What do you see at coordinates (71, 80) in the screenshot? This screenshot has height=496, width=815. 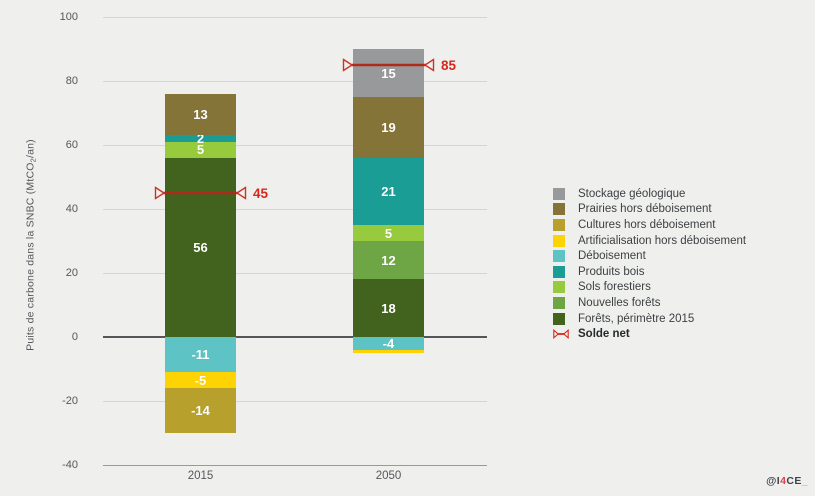 I see `y-tick-label: 80` at bounding box center [71, 80].